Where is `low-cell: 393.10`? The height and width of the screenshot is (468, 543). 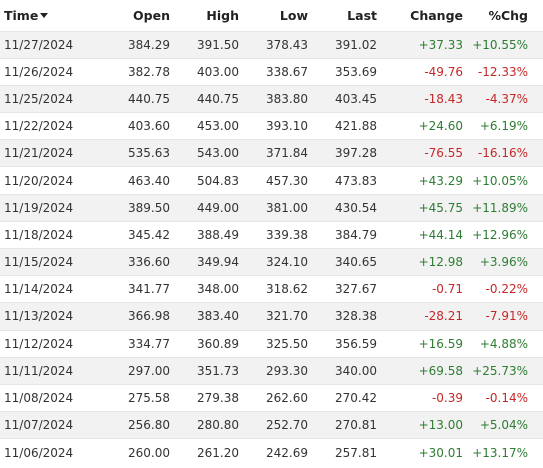 low-cell: 393.10 is located at coordinates (287, 126).